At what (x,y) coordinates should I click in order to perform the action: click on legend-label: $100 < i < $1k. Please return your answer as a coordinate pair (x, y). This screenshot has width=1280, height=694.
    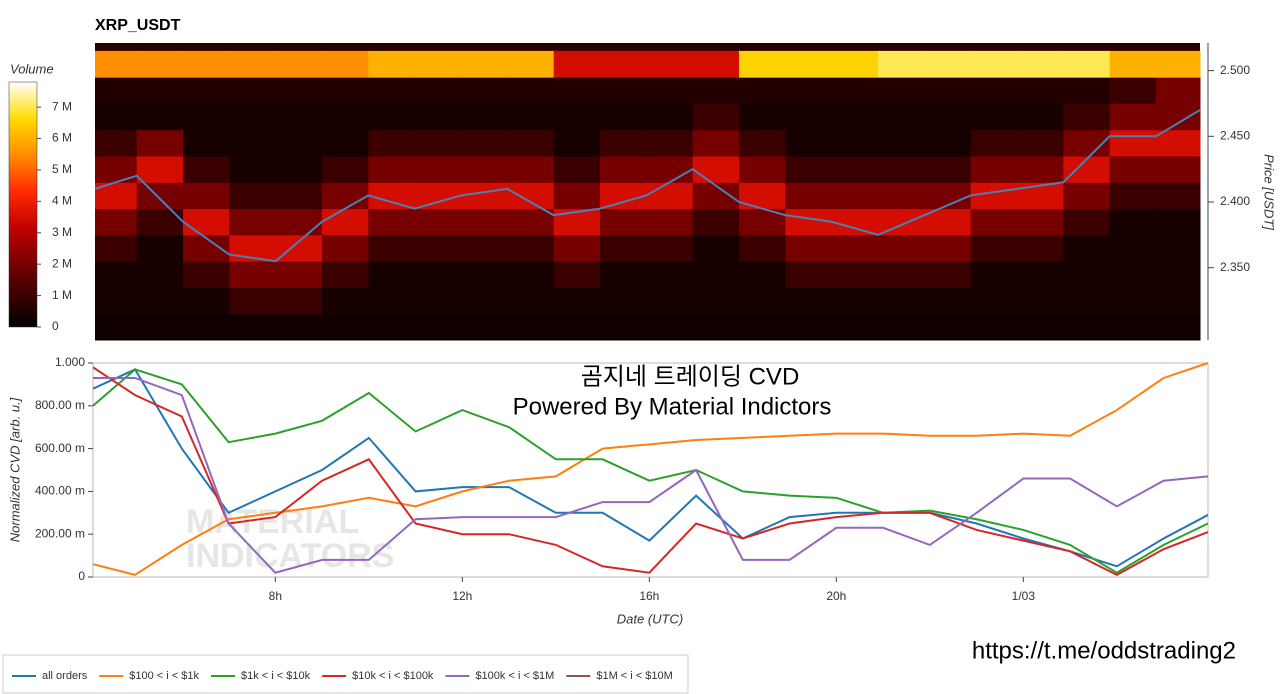
    Looking at the image, I should click on (164, 676).